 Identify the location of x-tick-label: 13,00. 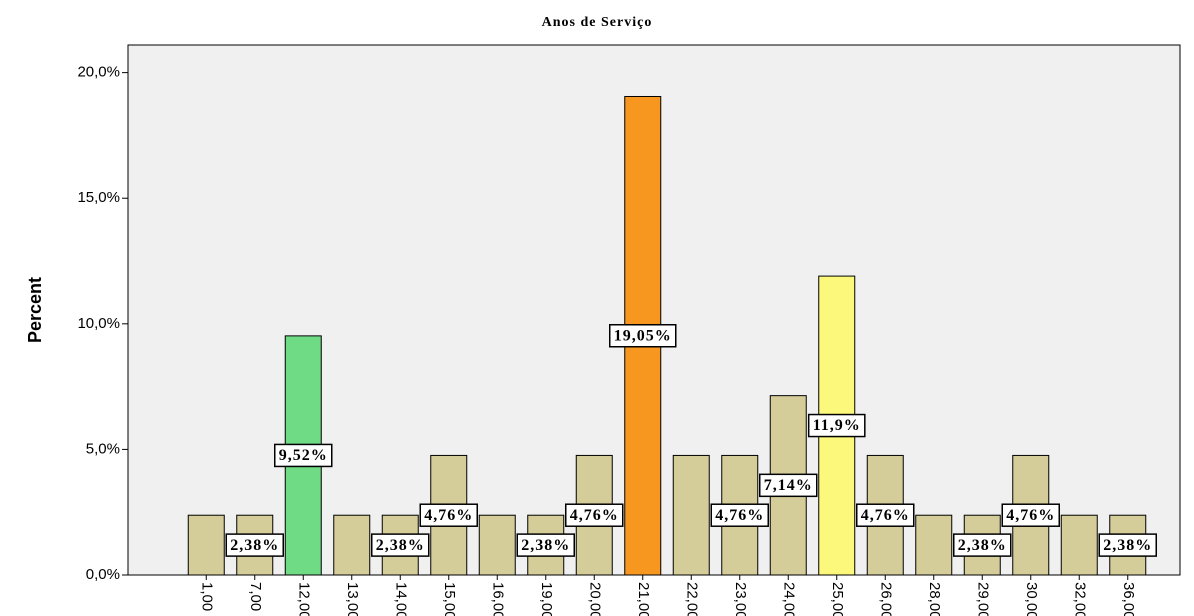
(352, 599).